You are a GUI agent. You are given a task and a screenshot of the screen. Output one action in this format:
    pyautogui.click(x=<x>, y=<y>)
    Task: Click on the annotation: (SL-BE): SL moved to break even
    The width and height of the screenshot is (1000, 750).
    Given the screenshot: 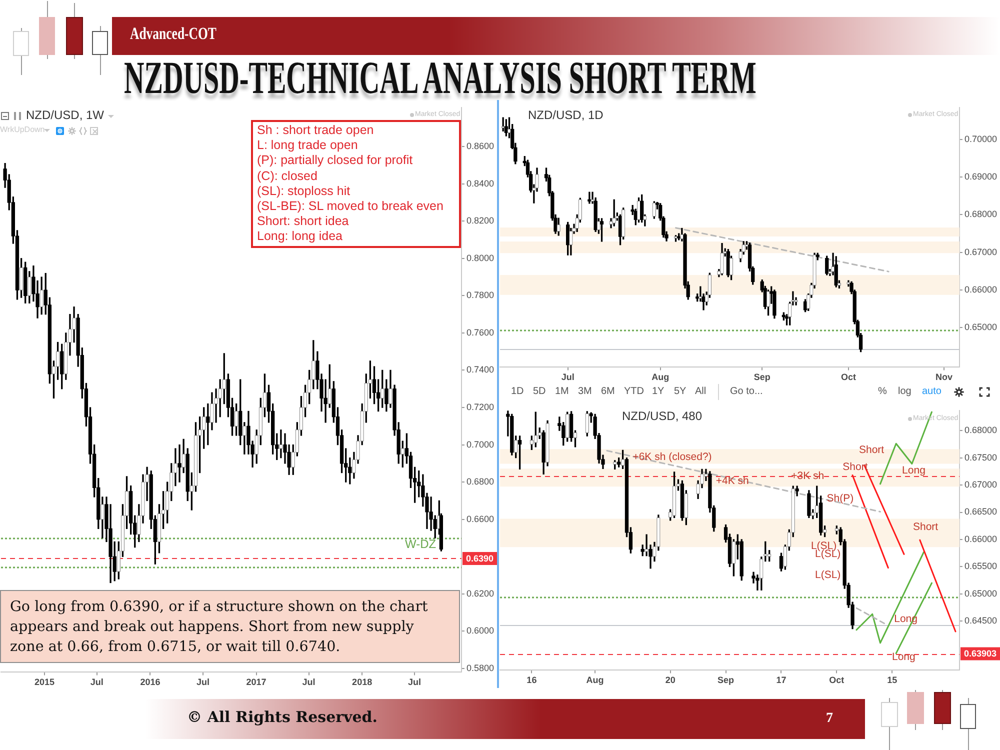 What is the action you would take?
    pyautogui.click(x=350, y=206)
    